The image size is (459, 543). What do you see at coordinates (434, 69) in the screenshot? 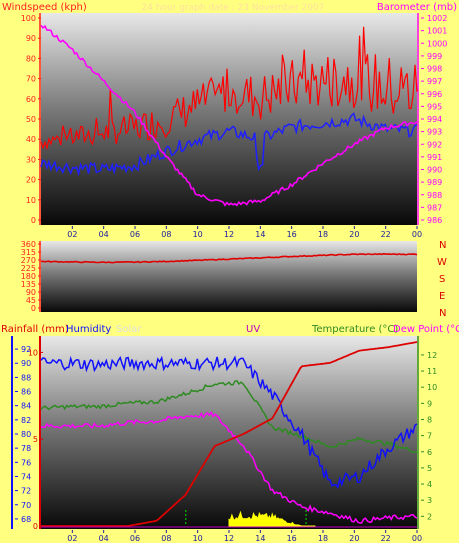
I see `barometer-tick-label: 998` at bounding box center [434, 69].